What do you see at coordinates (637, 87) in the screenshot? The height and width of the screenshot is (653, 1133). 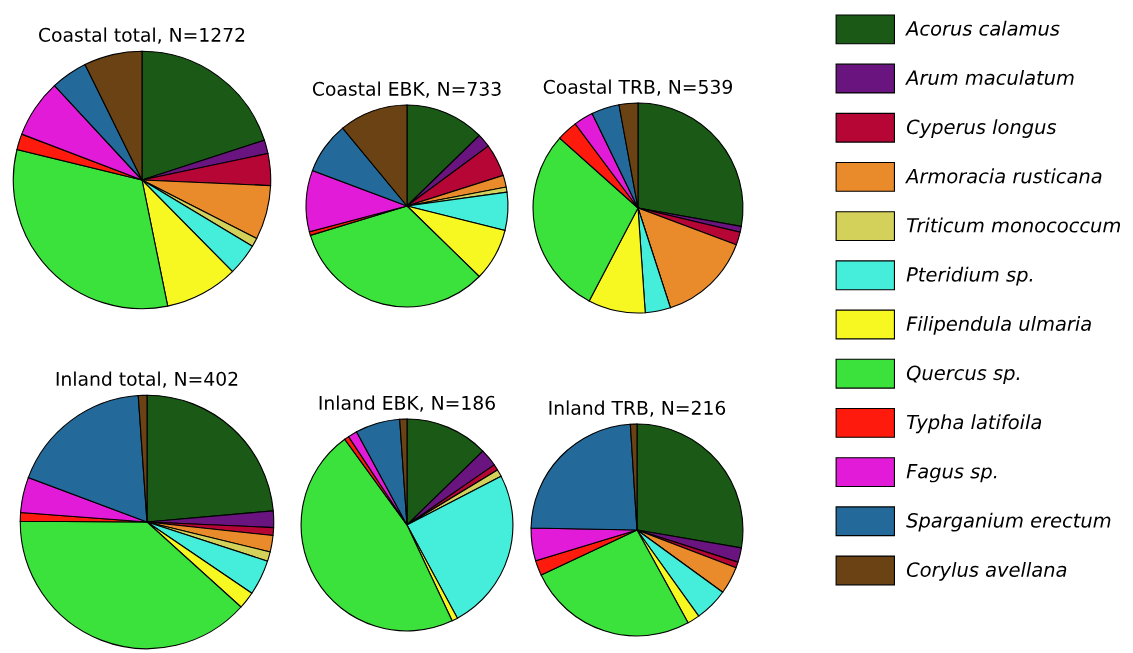 I see `chart-title: Coastal TRB, N=539` at bounding box center [637, 87].